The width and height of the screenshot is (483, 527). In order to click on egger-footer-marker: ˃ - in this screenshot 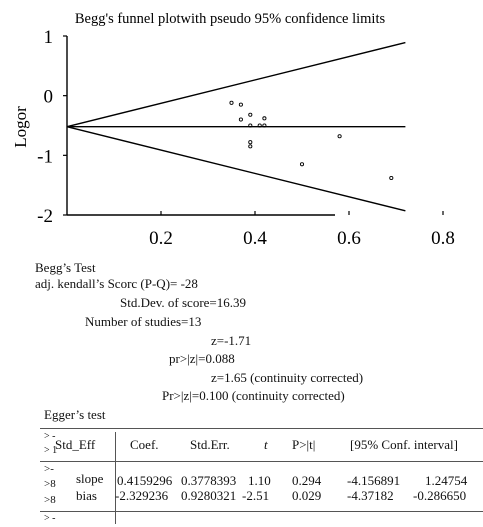, I will do `click(50, 518)`.